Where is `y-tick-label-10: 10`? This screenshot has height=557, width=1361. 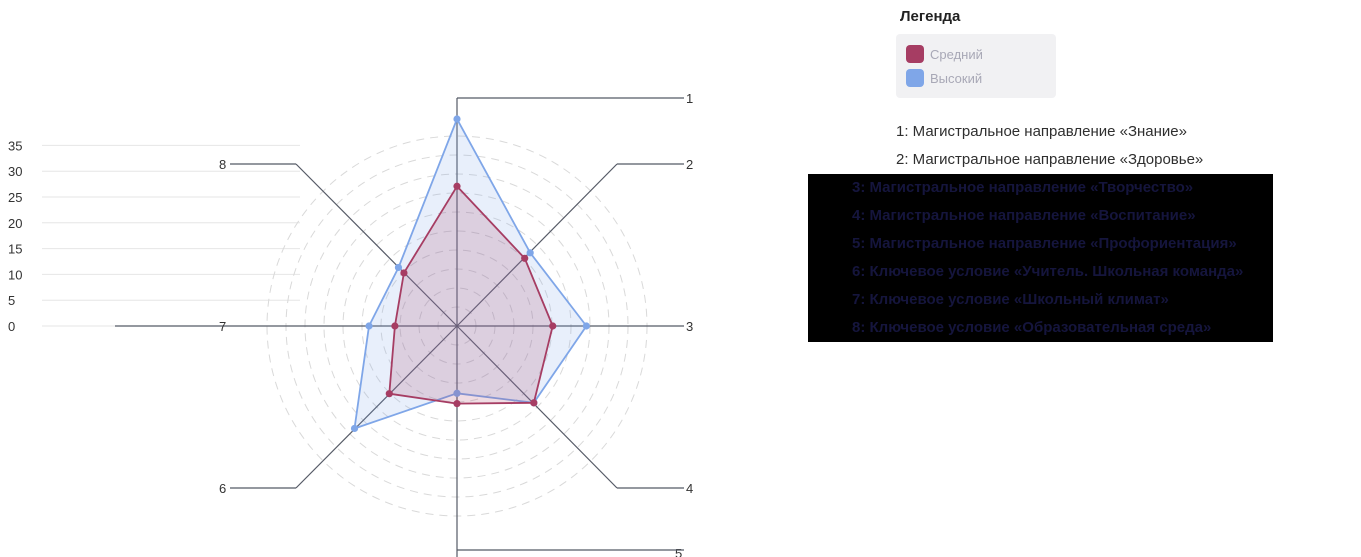
y-tick-label-10: 10 is located at coordinates (15, 274).